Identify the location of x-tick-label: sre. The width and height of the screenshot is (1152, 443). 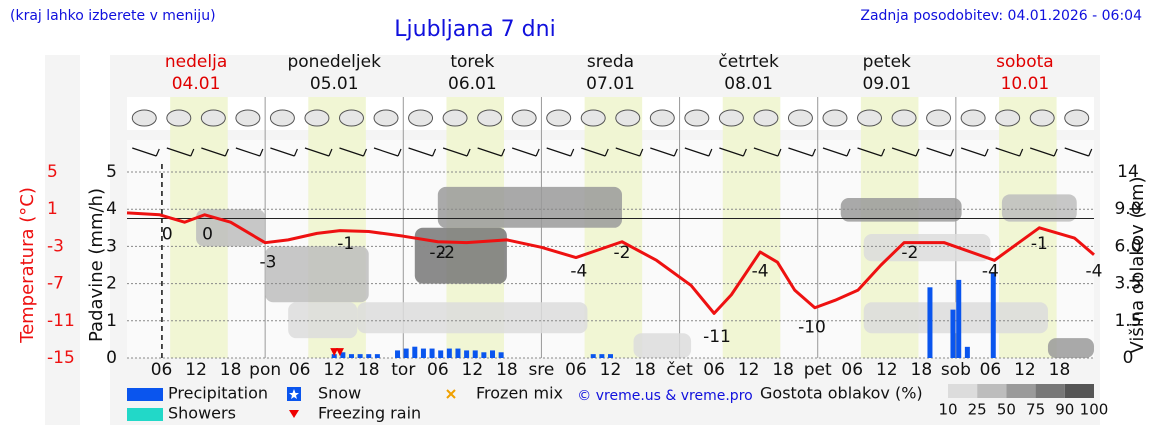
(541, 370).